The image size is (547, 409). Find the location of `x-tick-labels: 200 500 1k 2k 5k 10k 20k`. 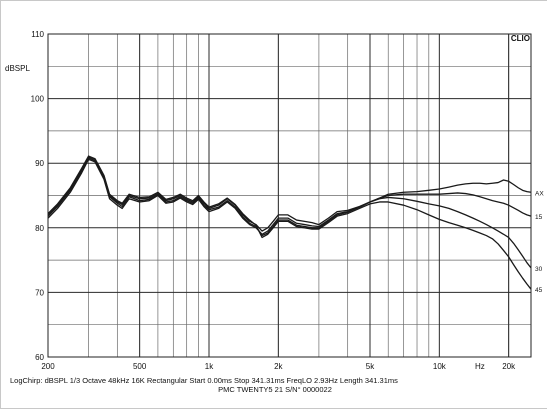

x-tick-labels: 200 500 1k 2k 5k 10k 20k is located at coordinates (278, 366).